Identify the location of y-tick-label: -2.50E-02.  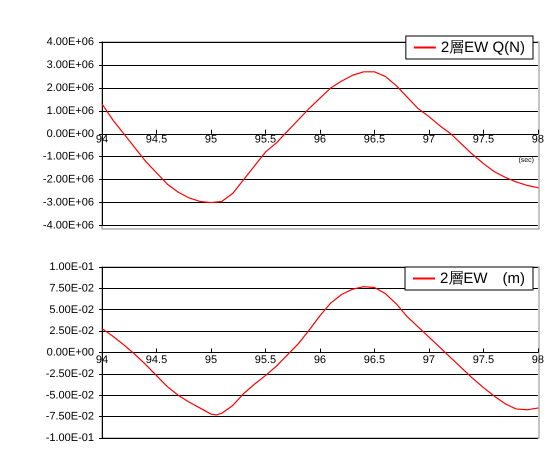
(70, 374).